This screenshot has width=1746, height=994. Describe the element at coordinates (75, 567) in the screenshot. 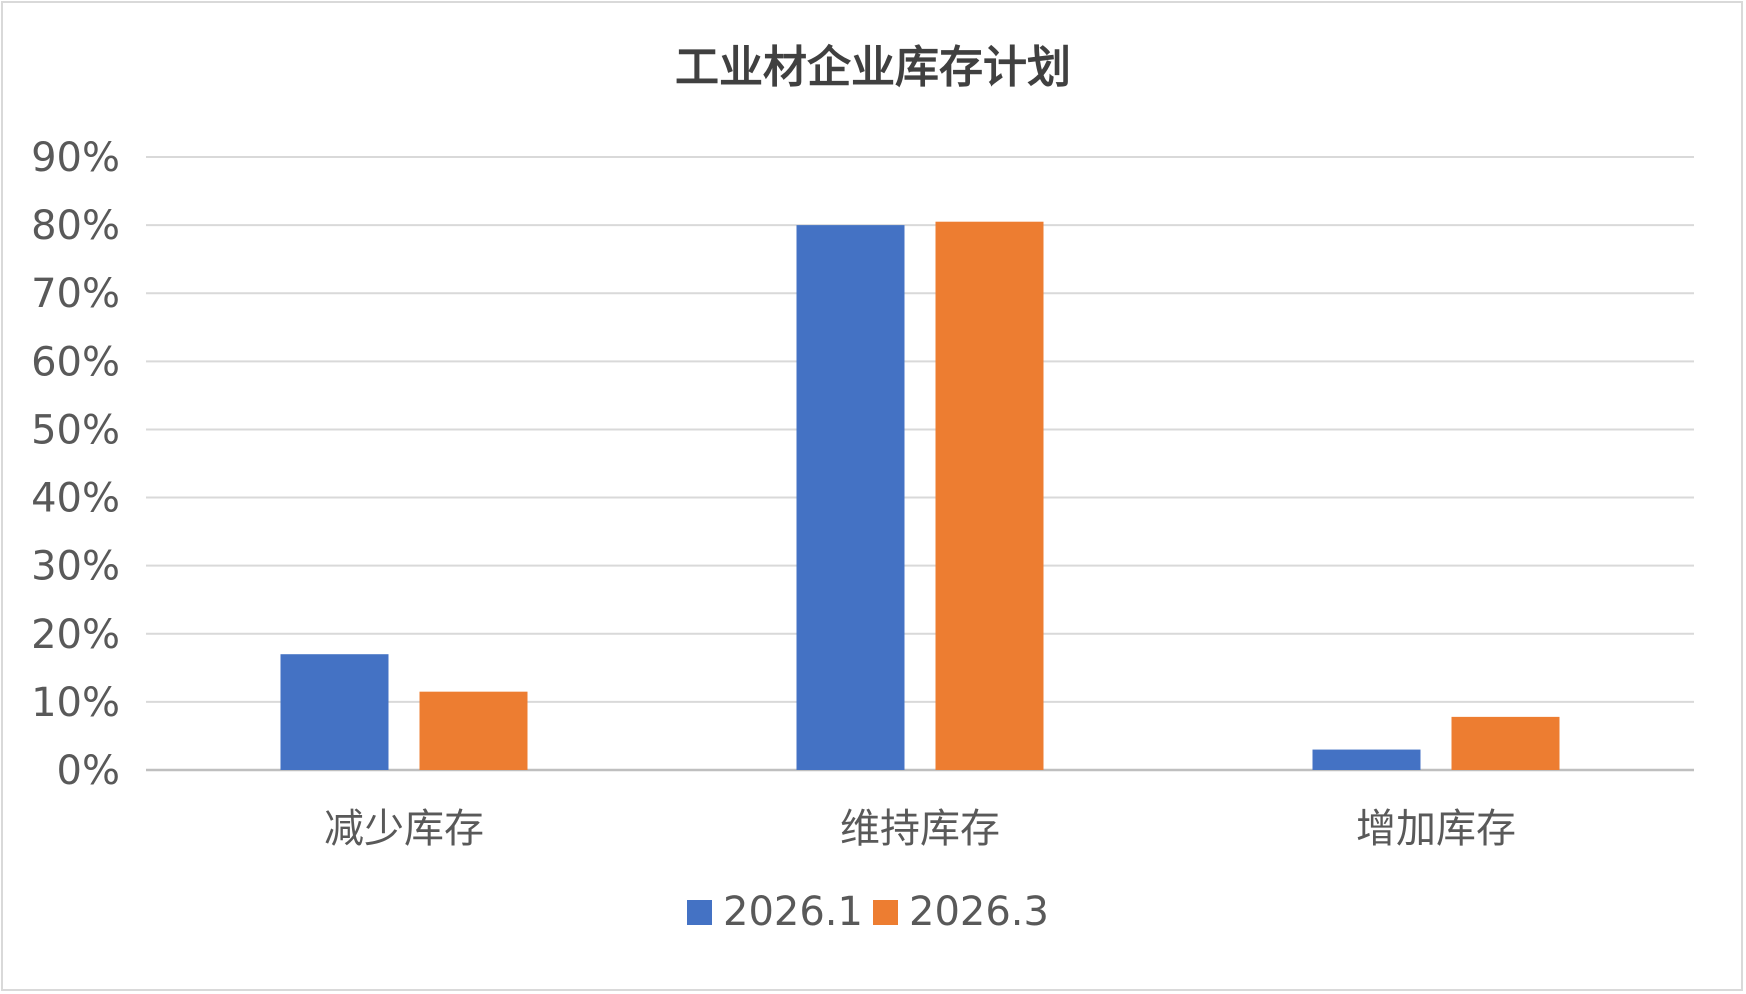

I see `y-tick-label: 30%` at that location.